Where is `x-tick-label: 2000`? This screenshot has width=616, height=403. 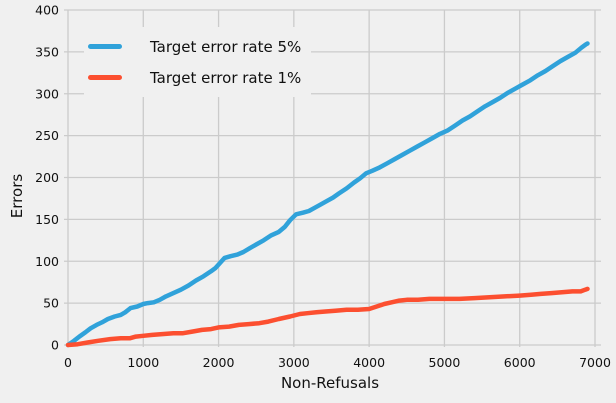 x-tick-label: 2000 is located at coordinates (219, 362).